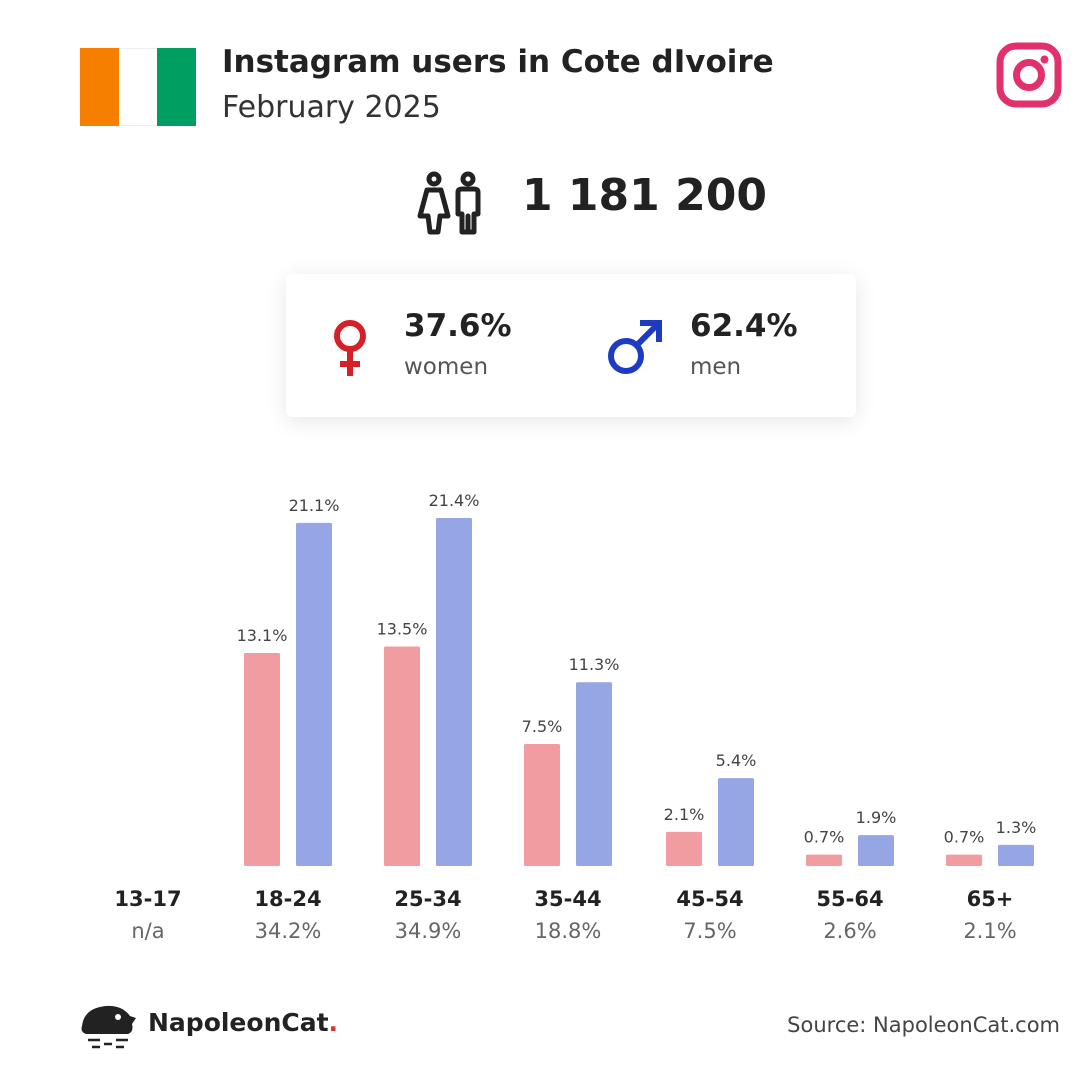 This screenshot has width=1080, height=1080. Describe the element at coordinates (736, 760) in the screenshot. I see `label-men-45-54: 5.4%` at that location.